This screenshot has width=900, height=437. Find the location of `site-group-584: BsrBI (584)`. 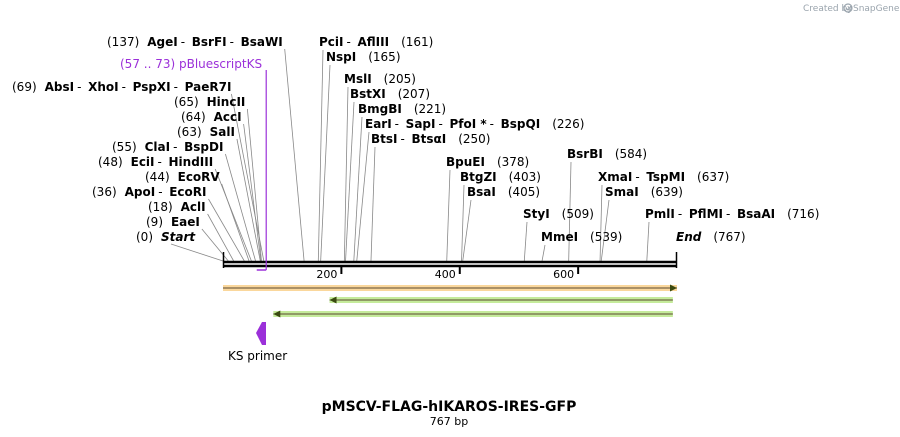

site-group-584: BsrBI (584) is located at coordinates (607, 154).